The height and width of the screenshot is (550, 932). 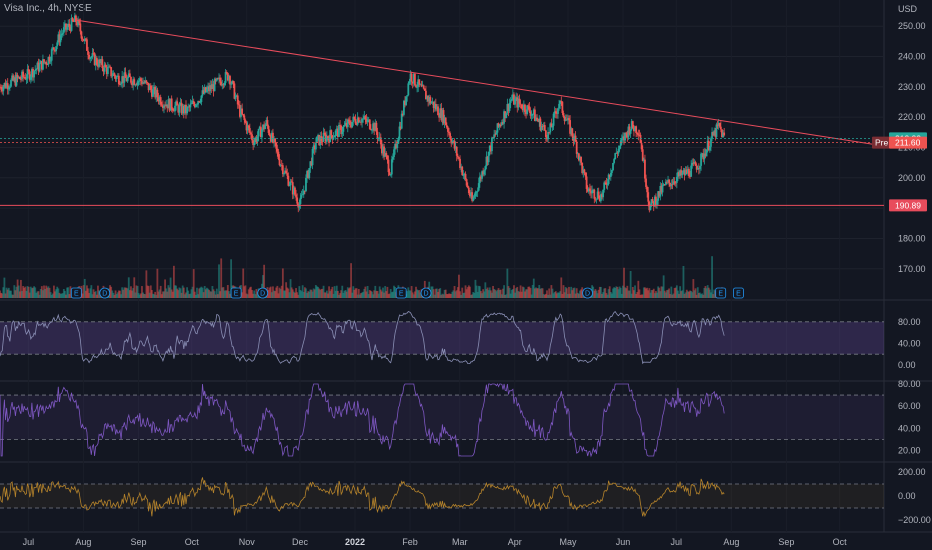 What do you see at coordinates (515, 542) in the screenshot?
I see `time-tick-label: Apr` at bounding box center [515, 542].